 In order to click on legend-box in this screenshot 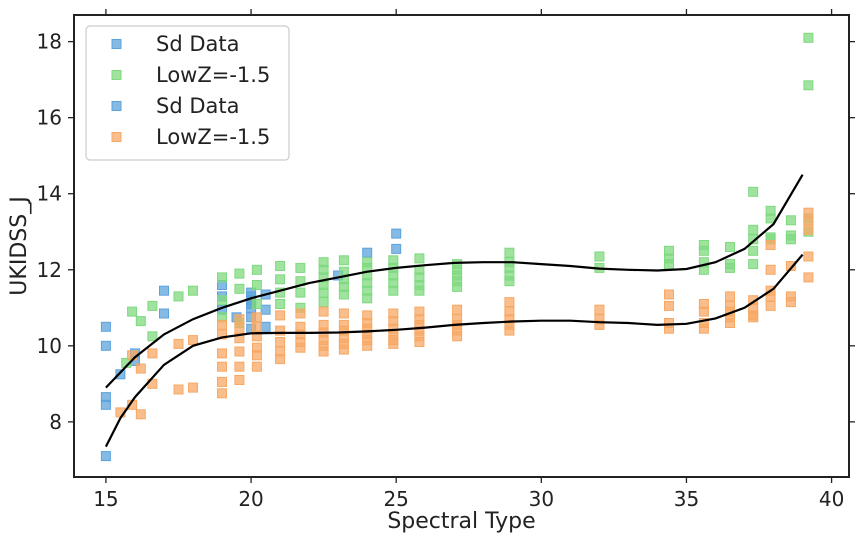, I will do `click(187, 93)`.